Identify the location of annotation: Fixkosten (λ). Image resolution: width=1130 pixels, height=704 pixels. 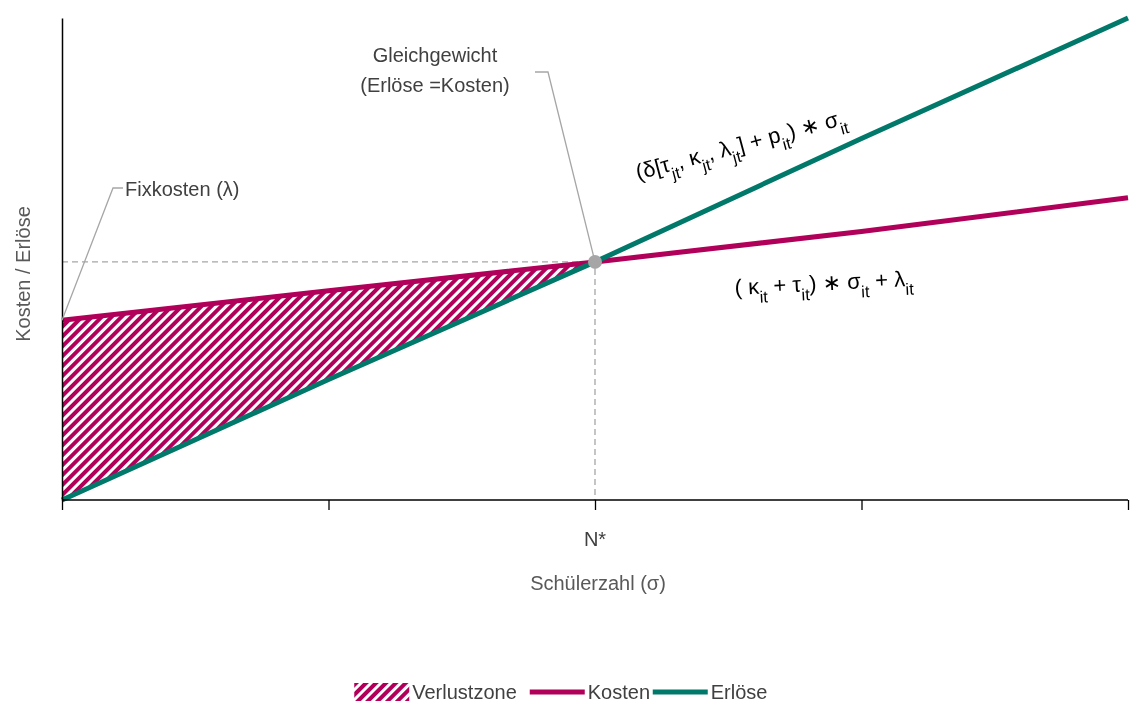
(182, 189).